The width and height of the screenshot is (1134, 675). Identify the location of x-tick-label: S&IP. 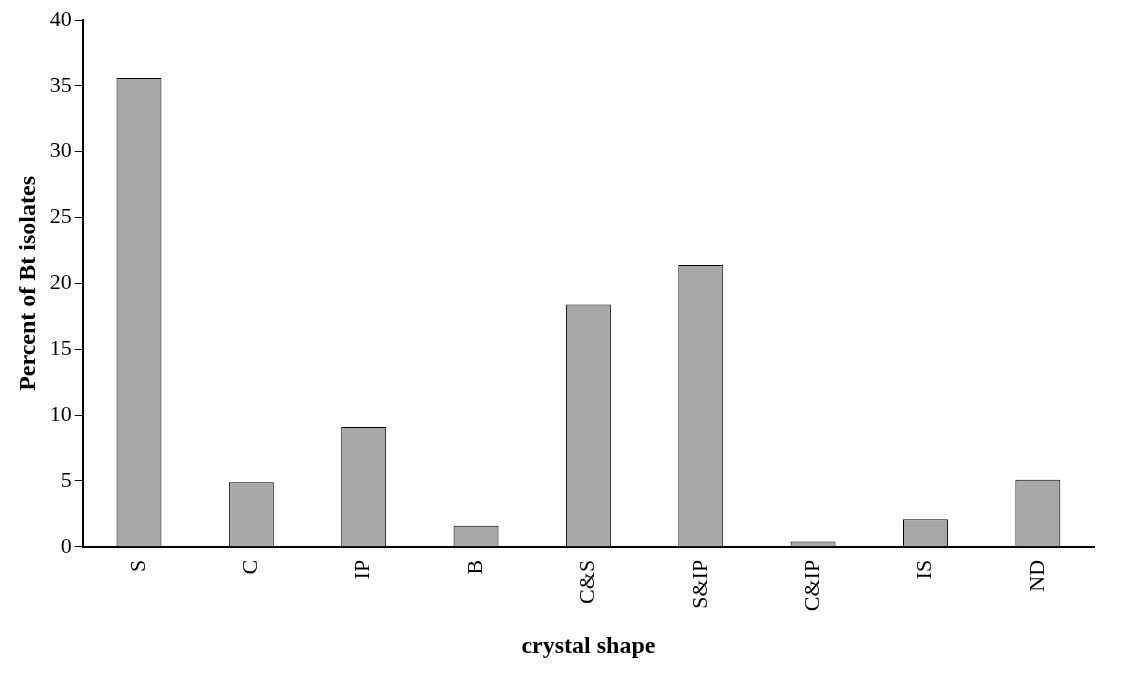
(699, 584).